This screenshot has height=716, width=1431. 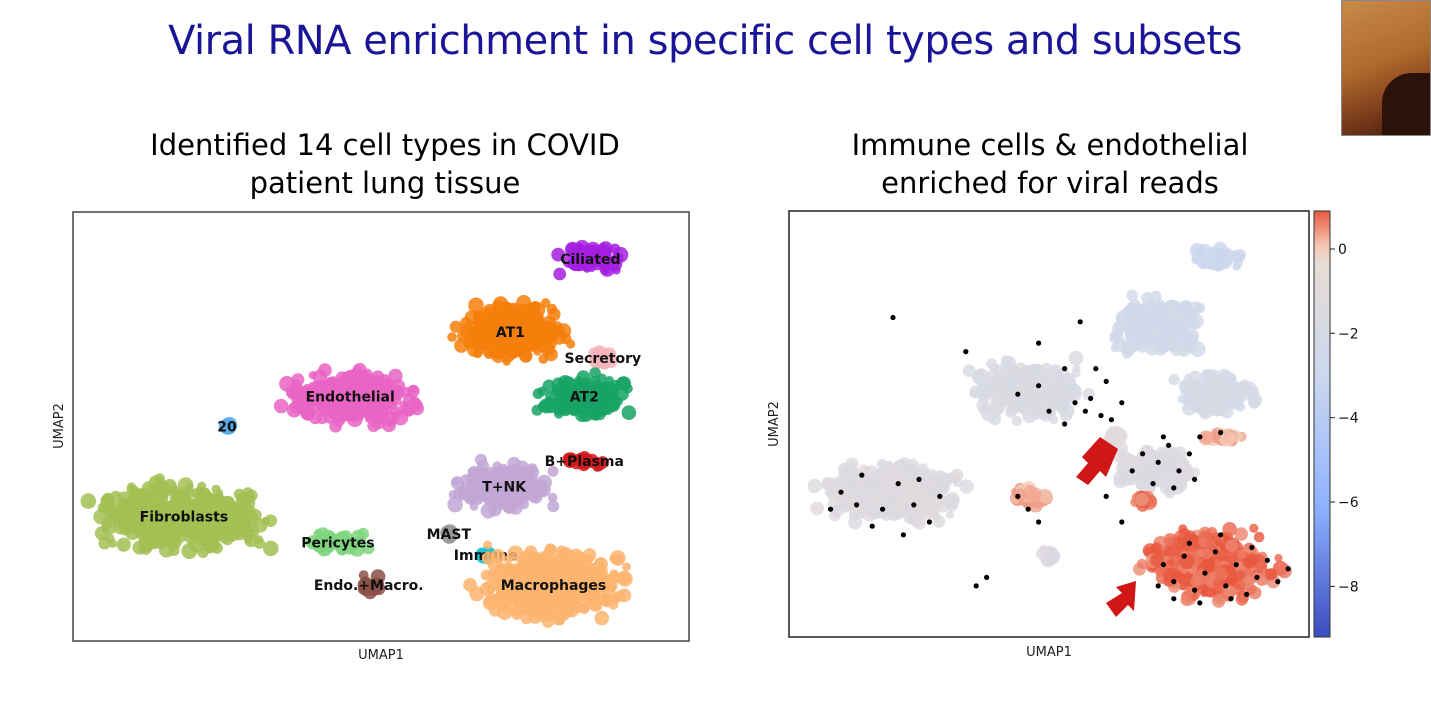 What do you see at coordinates (1406, 104) in the screenshot?
I see `webcam-person` at bounding box center [1406, 104].